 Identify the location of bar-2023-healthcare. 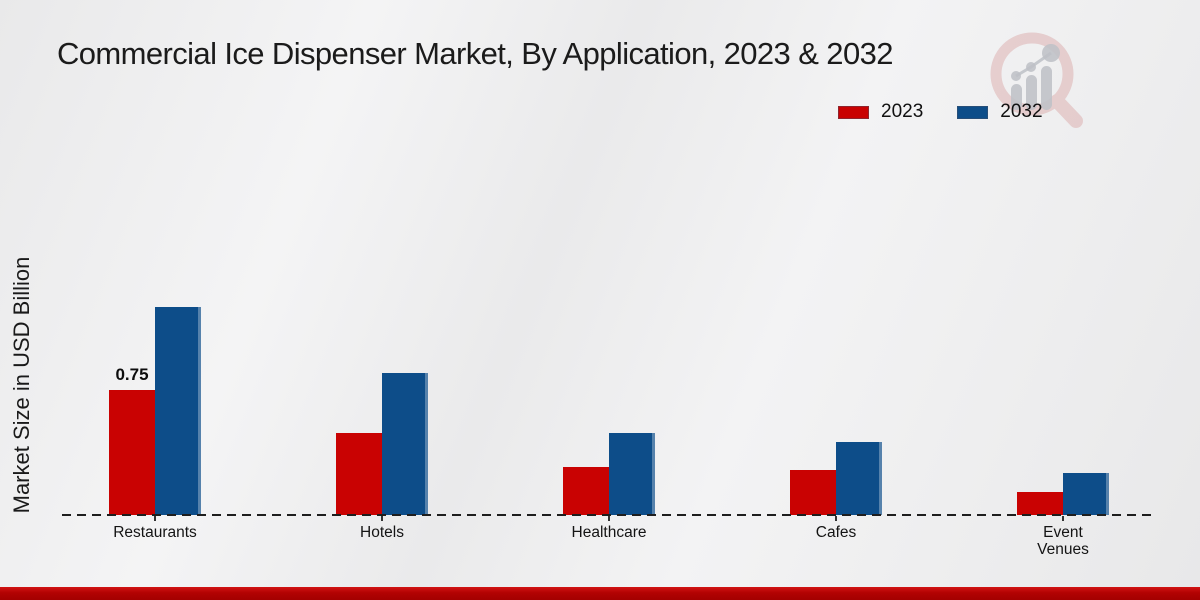
(586, 491).